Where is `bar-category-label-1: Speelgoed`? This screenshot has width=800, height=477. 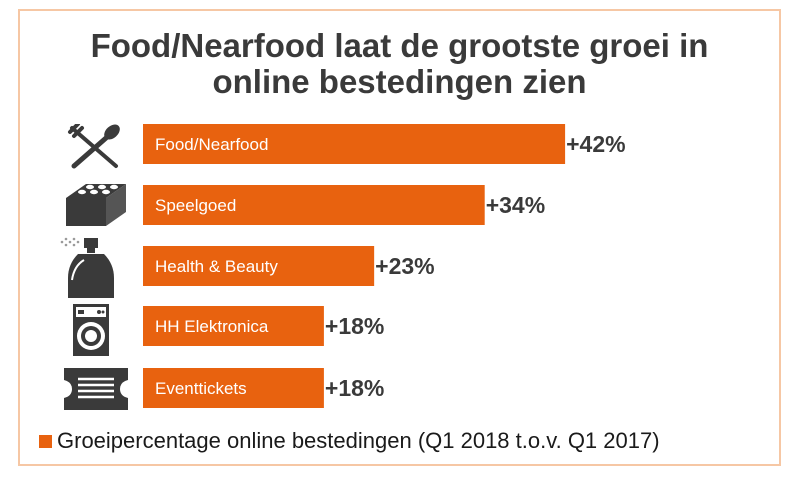 bar-category-label-1: Speelgoed is located at coordinates (195, 205).